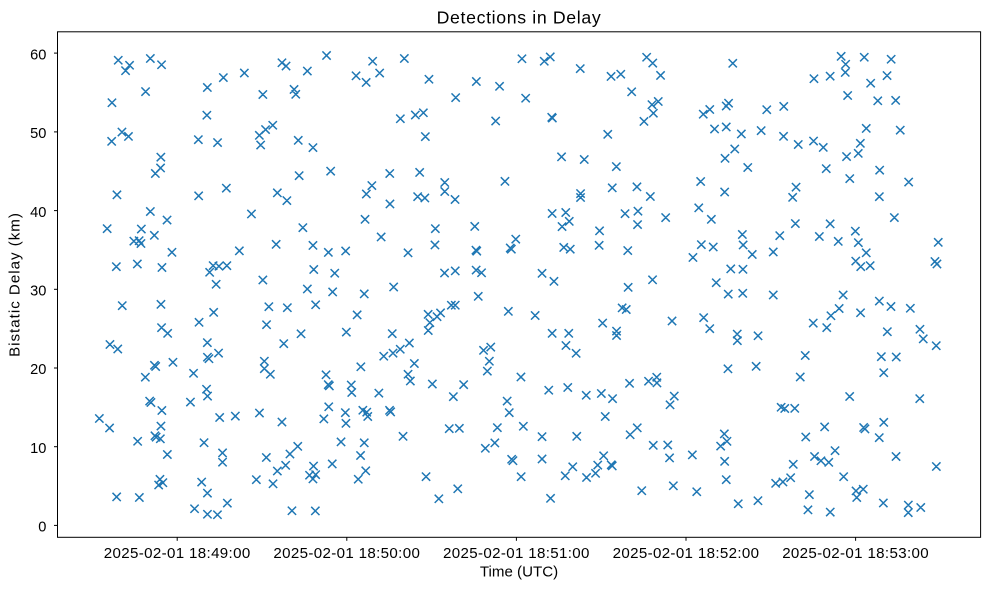 This screenshot has height=590, width=989. I want to click on svg-text: 2025-02-01 18:49:00, so click(177, 553).